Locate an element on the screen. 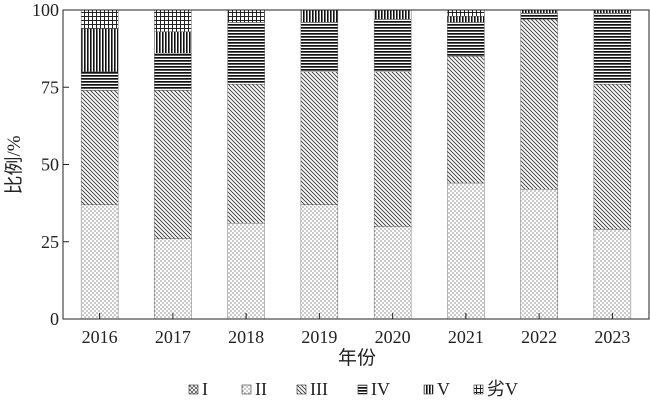  y-tick-label: 50 is located at coordinates (50, 165).